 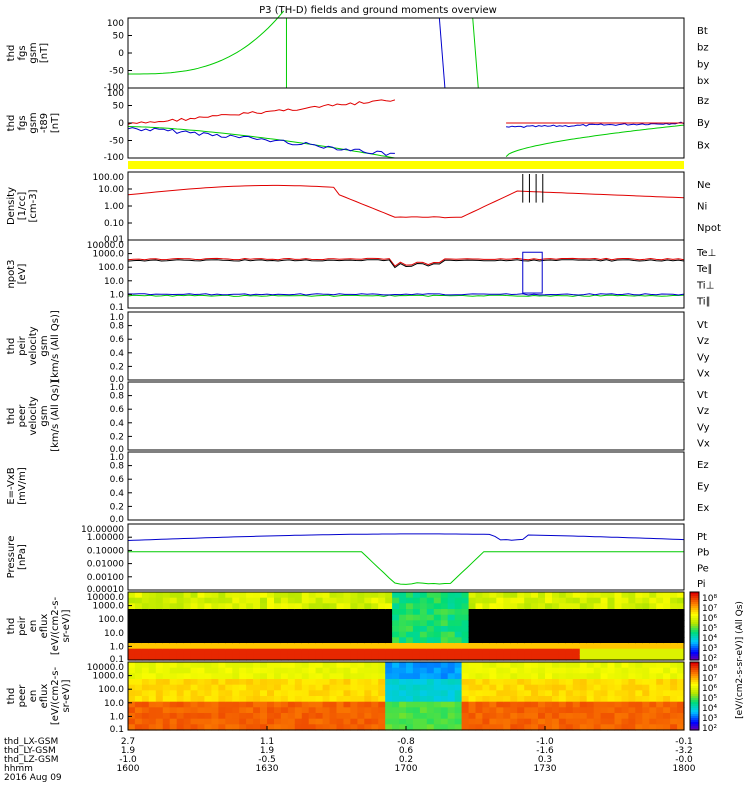 I want to click on legend-entry: Ti∥, so click(x=703, y=301).